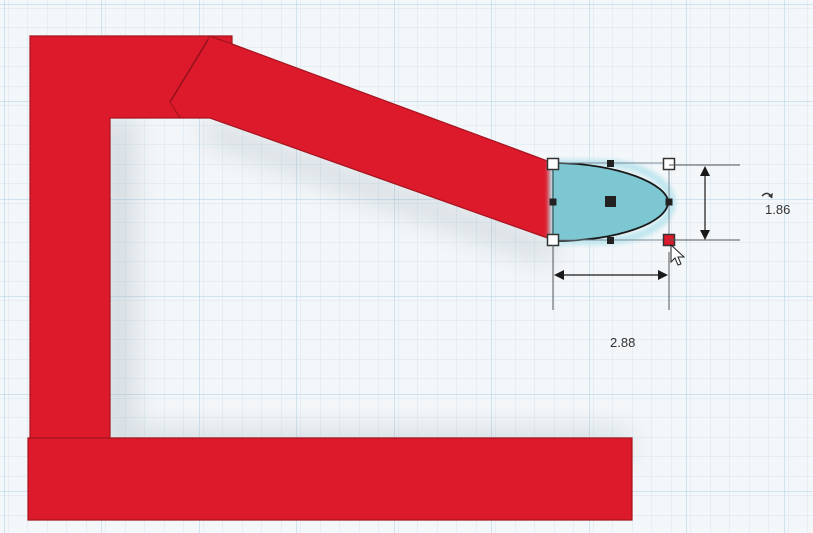 This screenshot has height=533, width=813. What do you see at coordinates (610, 201) in the screenshot?
I see `center-handle` at bounding box center [610, 201].